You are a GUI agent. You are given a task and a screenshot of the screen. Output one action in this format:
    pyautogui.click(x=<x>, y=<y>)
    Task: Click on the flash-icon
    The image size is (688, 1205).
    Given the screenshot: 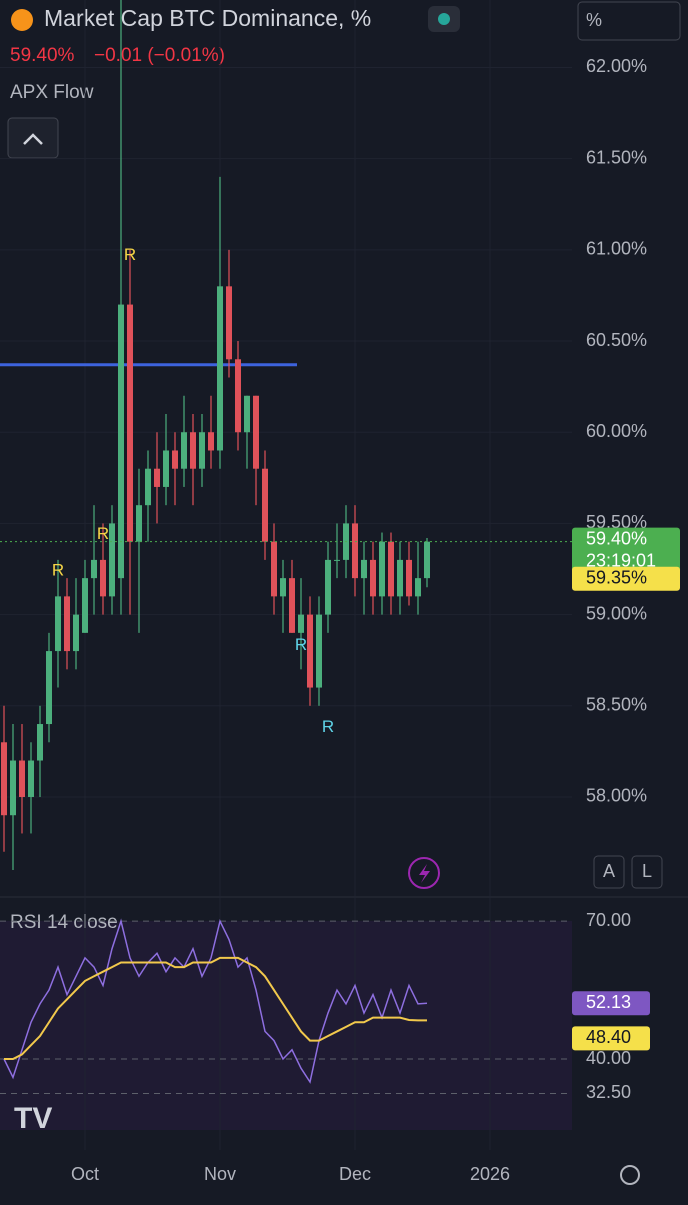 What is the action you would take?
    pyautogui.click(x=424, y=873)
    